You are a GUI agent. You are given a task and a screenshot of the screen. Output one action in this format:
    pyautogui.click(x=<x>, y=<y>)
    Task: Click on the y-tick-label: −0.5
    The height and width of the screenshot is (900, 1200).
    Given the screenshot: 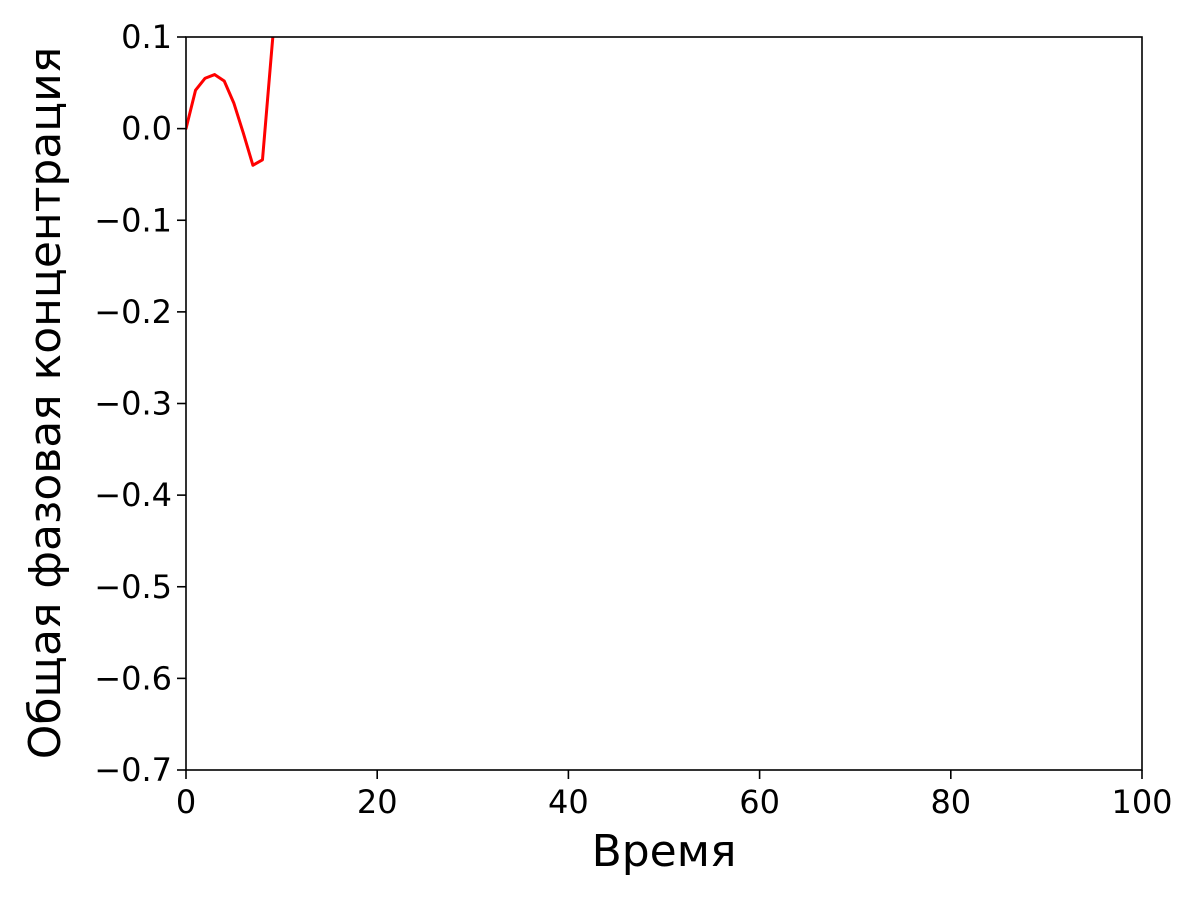 What is the action you would take?
    pyautogui.click(x=133, y=587)
    